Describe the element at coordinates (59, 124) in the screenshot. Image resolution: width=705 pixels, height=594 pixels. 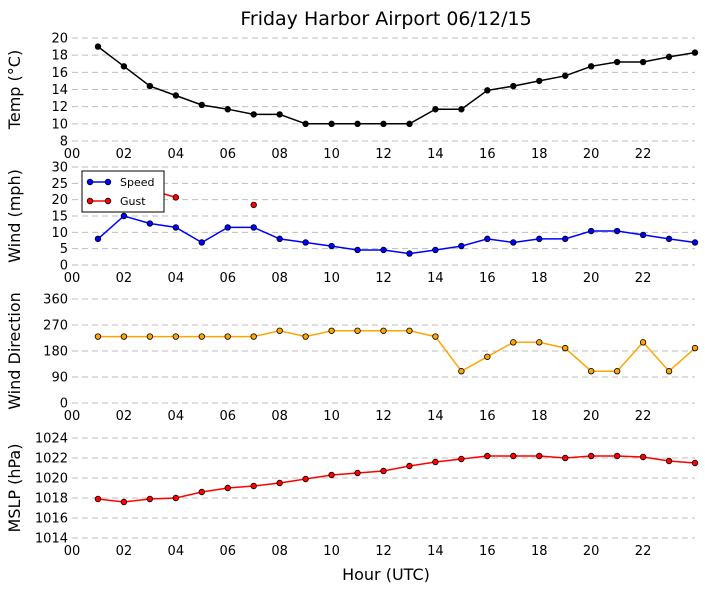
I see `y-tick-label: 10` at that location.